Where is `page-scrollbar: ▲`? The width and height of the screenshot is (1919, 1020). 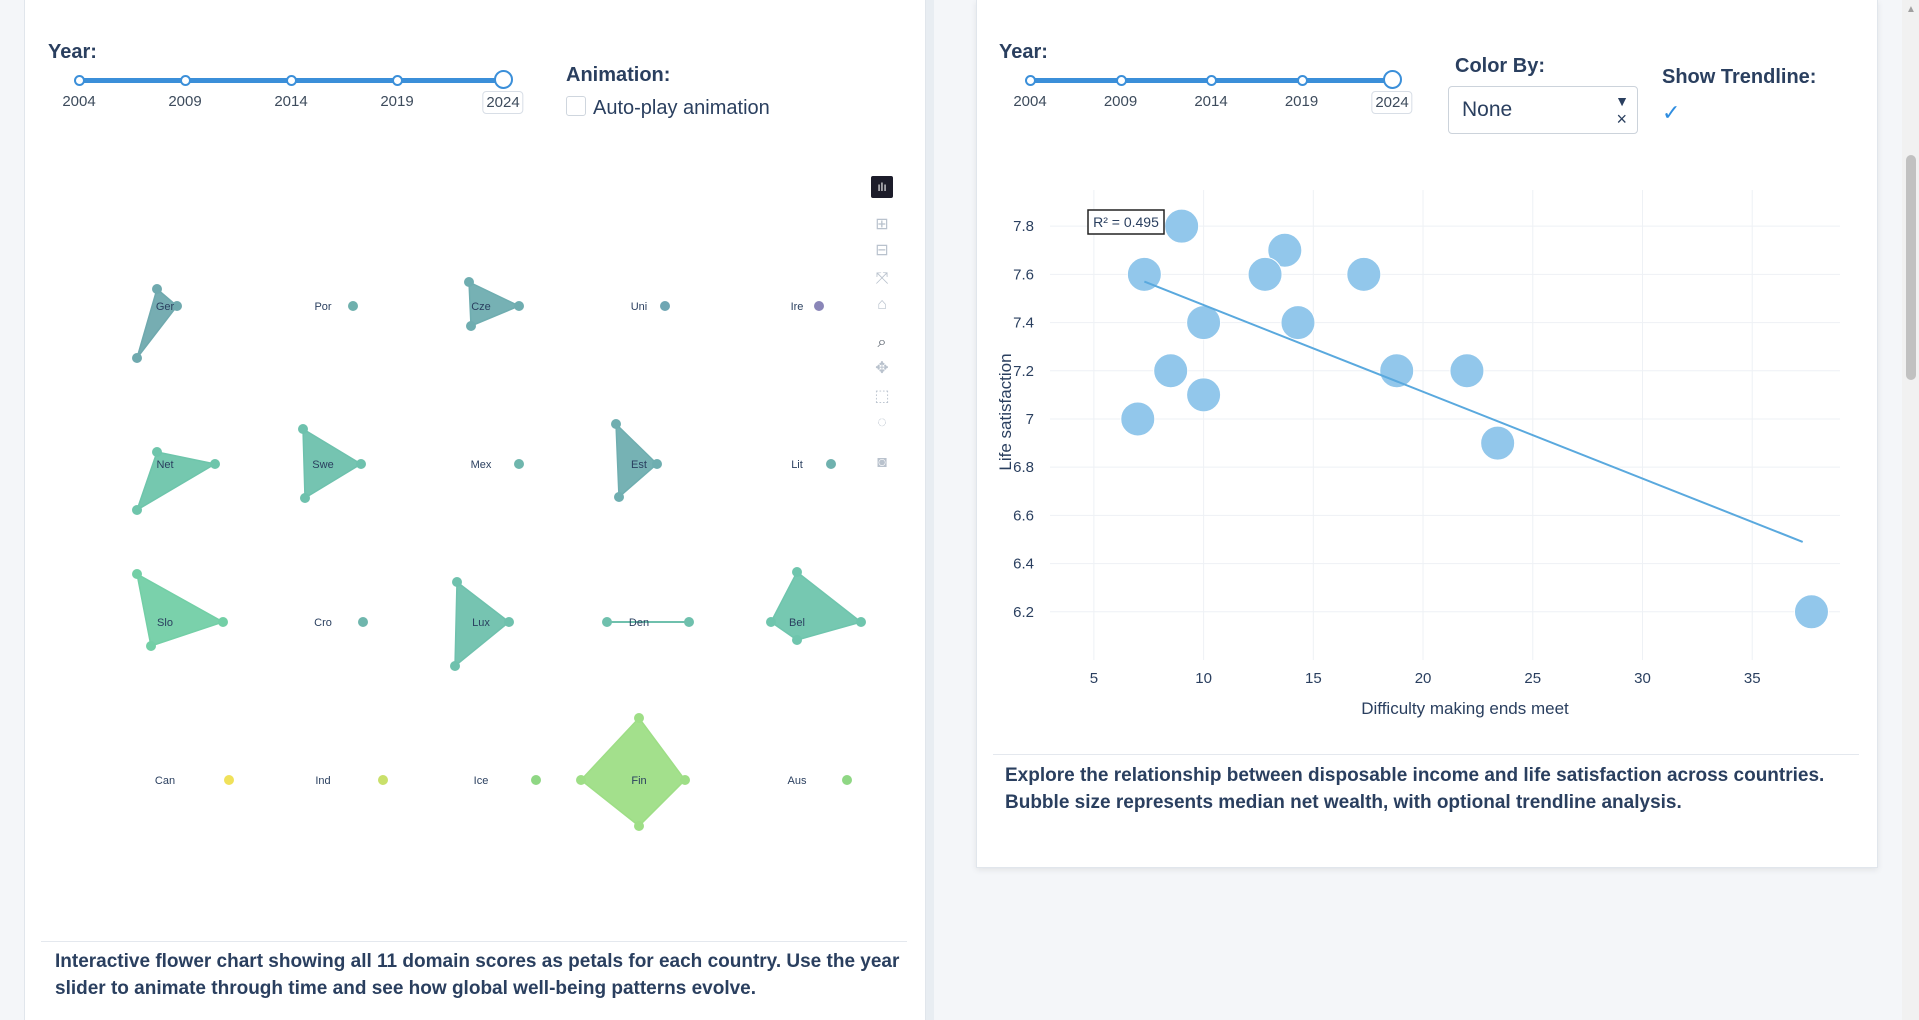 page-scrollbar: ▲ is located at coordinates (1910, 510).